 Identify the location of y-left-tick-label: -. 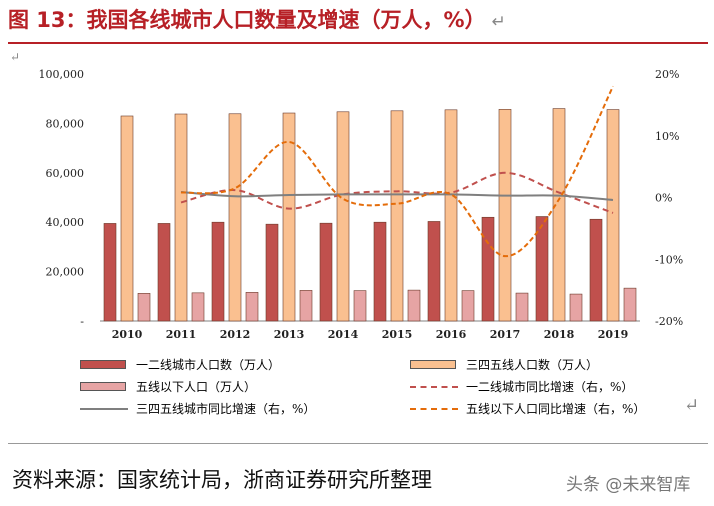
(82, 321).